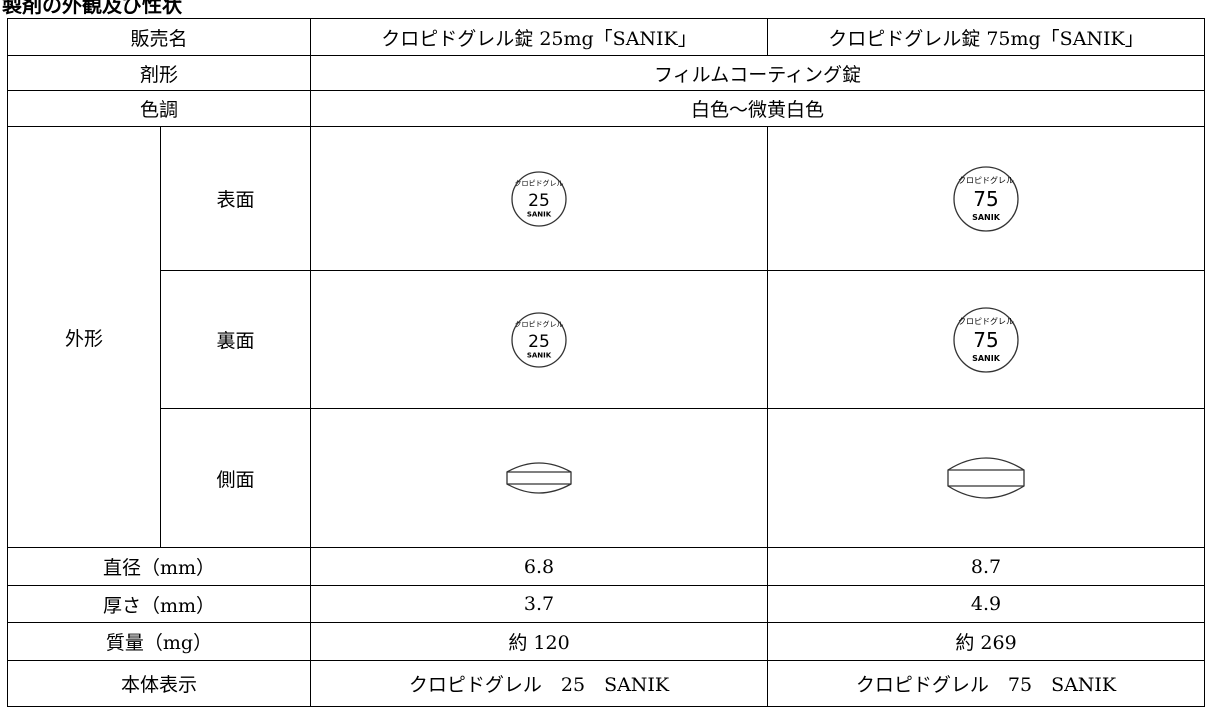 This screenshot has height=707, width=1211. What do you see at coordinates (986, 683) in the screenshot?
I see `value-cell: クロピドグレル 75 SANIK` at bounding box center [986, 683].